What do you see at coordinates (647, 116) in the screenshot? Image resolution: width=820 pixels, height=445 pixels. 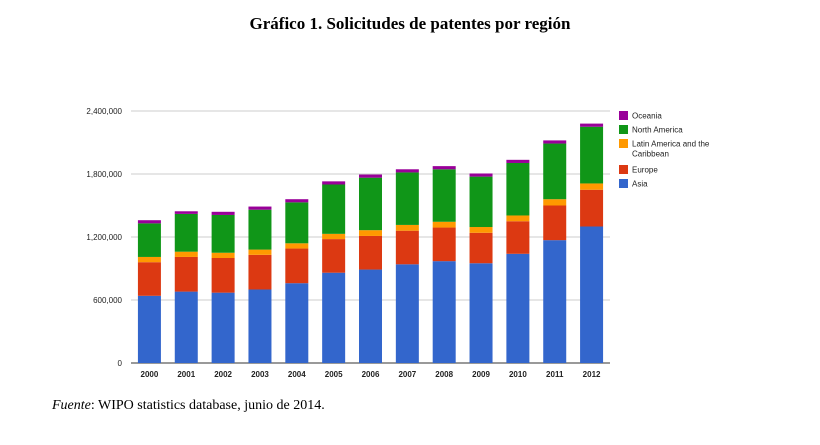 I see `legend-label: Oceania` at bounding box center [647, 116].